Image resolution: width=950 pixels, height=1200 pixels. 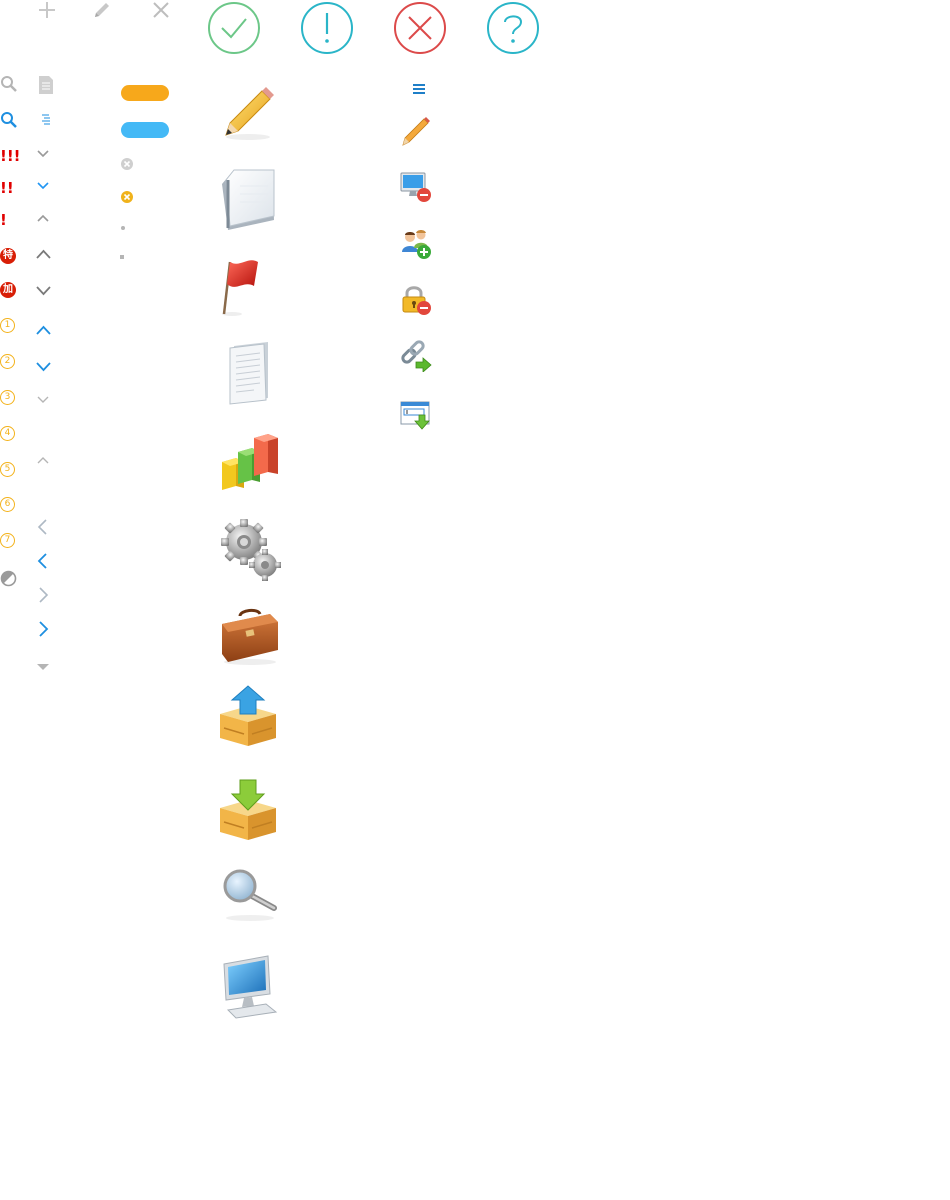 I want to click on link-forward-icon, so click(x=416, y=356).